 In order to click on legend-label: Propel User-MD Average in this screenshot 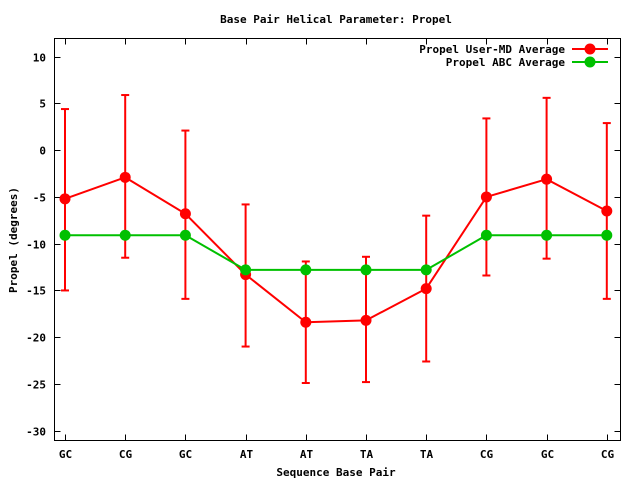, I will do `click(492, 49)`.